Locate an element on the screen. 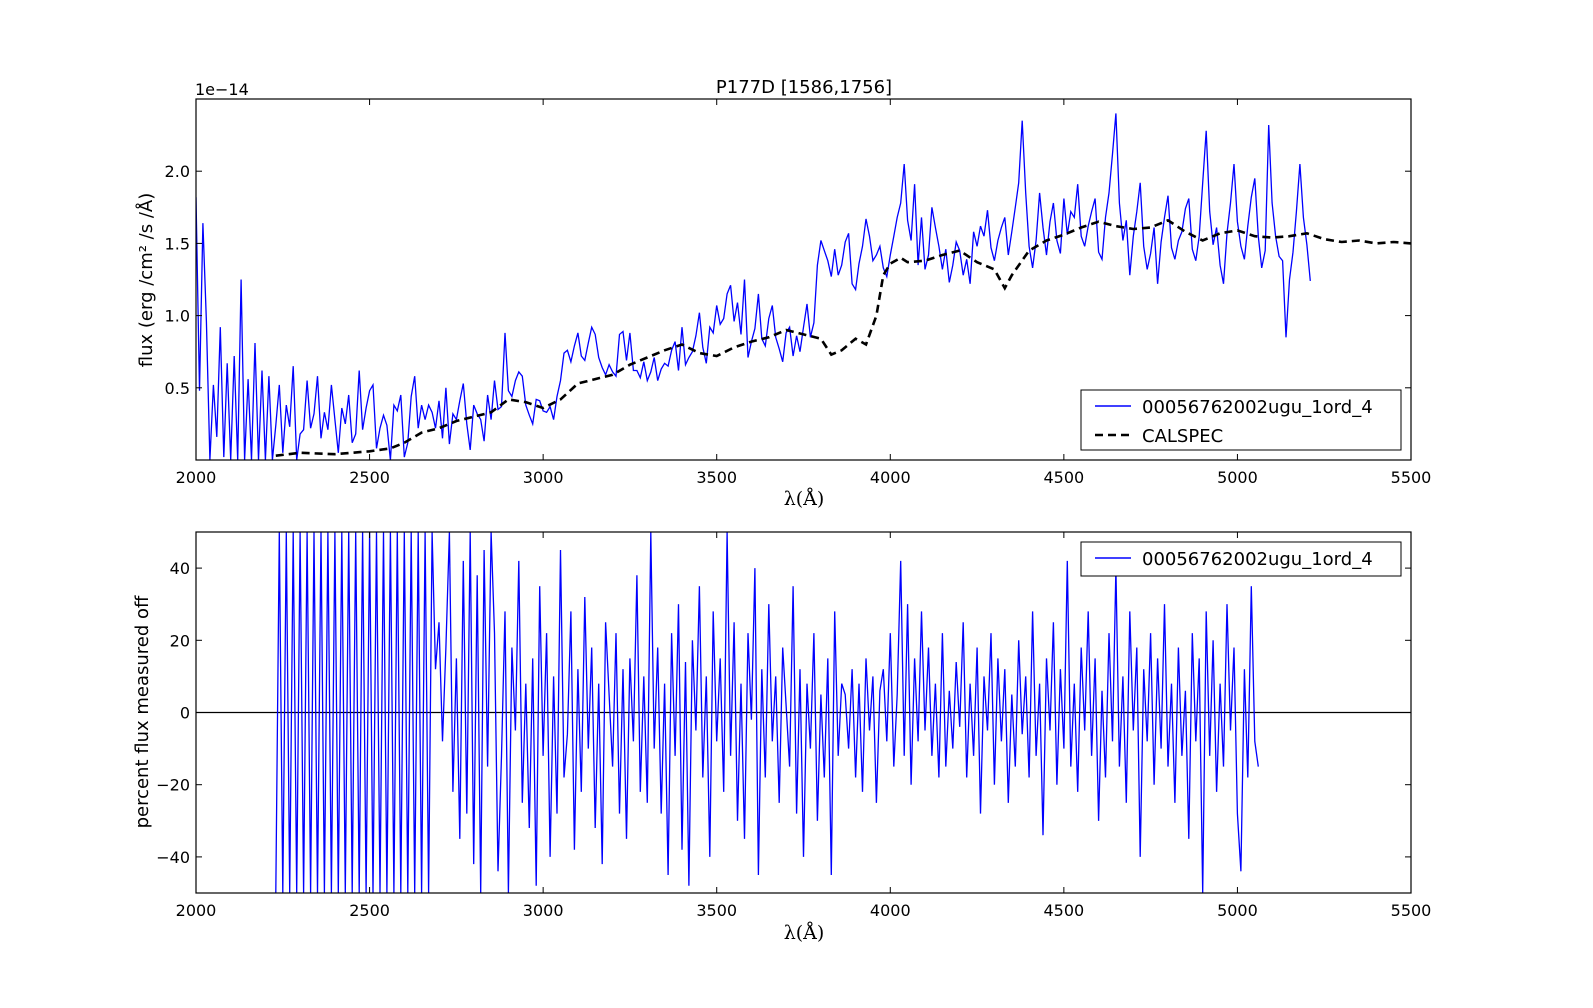 The image size is (1593, 1008). flux-x-tick-label: 3000 is located at coordinates (543, 477).